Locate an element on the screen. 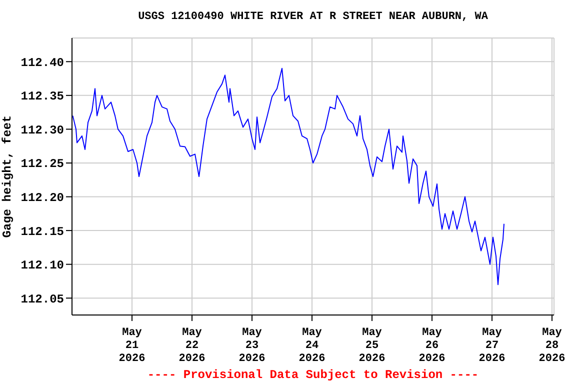 This screenshot has width=576, height=384. x-tick-label: May 24 2026 is located at coordinates (312, 346).